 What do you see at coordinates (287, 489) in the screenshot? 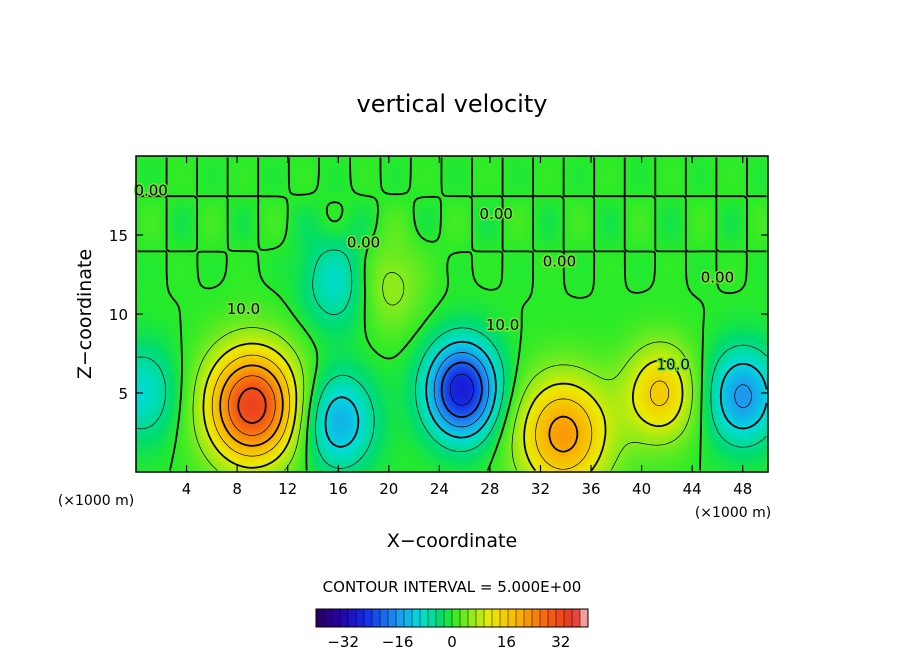
I see `x-tick-label-12: 12` at bounding box center [287, 489].